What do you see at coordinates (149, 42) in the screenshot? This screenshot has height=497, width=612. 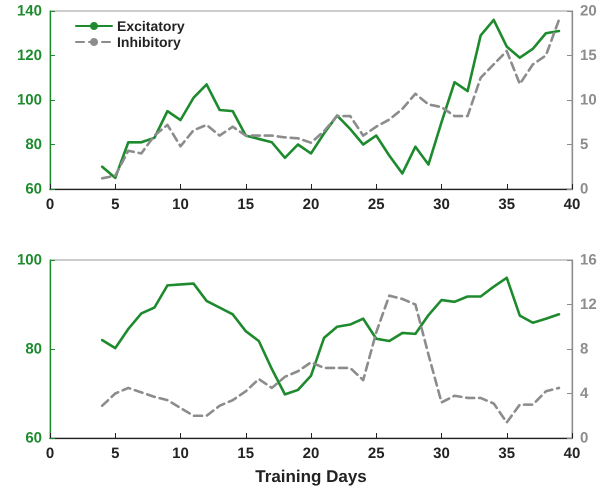 I see `legend-label: Inhibitory` at bounding box center [149, 42].